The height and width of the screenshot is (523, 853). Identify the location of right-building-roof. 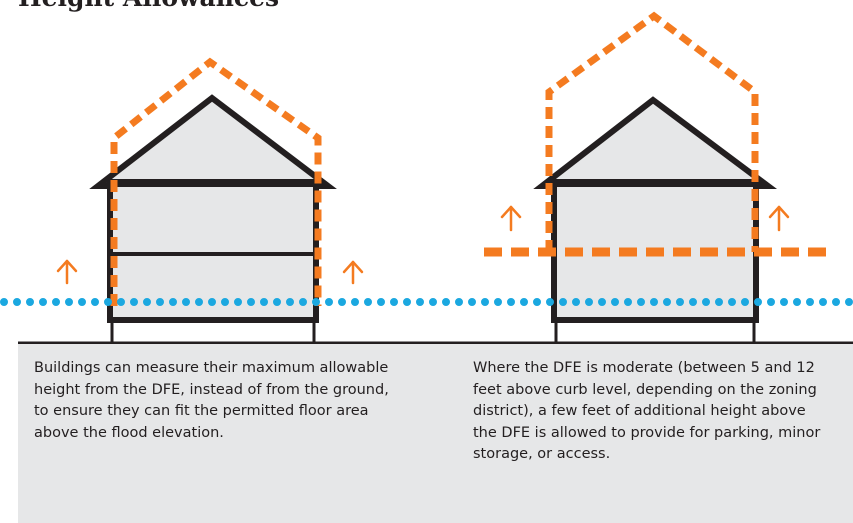
(655, 142).